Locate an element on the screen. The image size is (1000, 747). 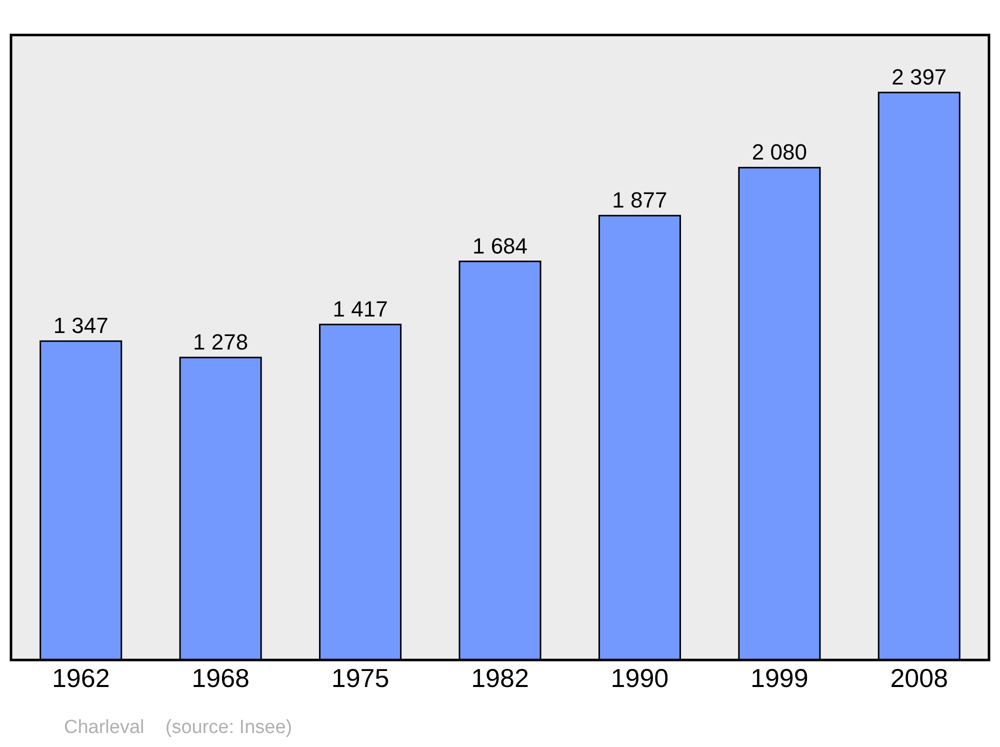
x-tick-label: 1999 is located at coordinates (779, 678).